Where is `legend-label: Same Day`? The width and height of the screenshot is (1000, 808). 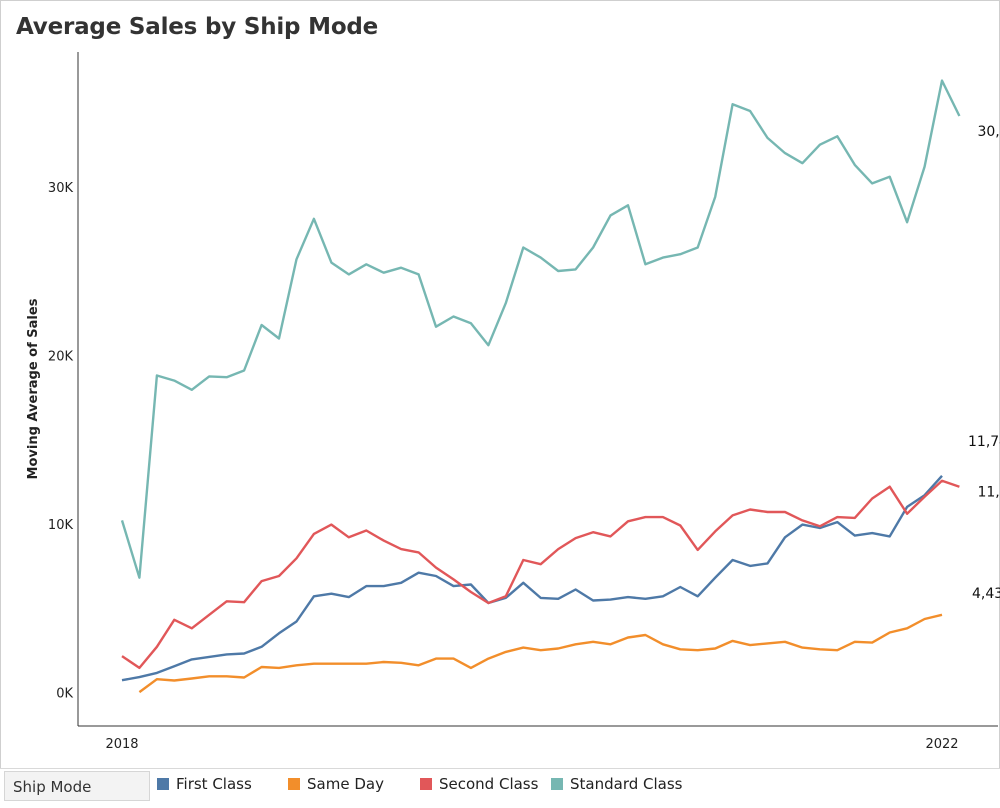 legend-label: Same Day is located at coordinates (345, 784).